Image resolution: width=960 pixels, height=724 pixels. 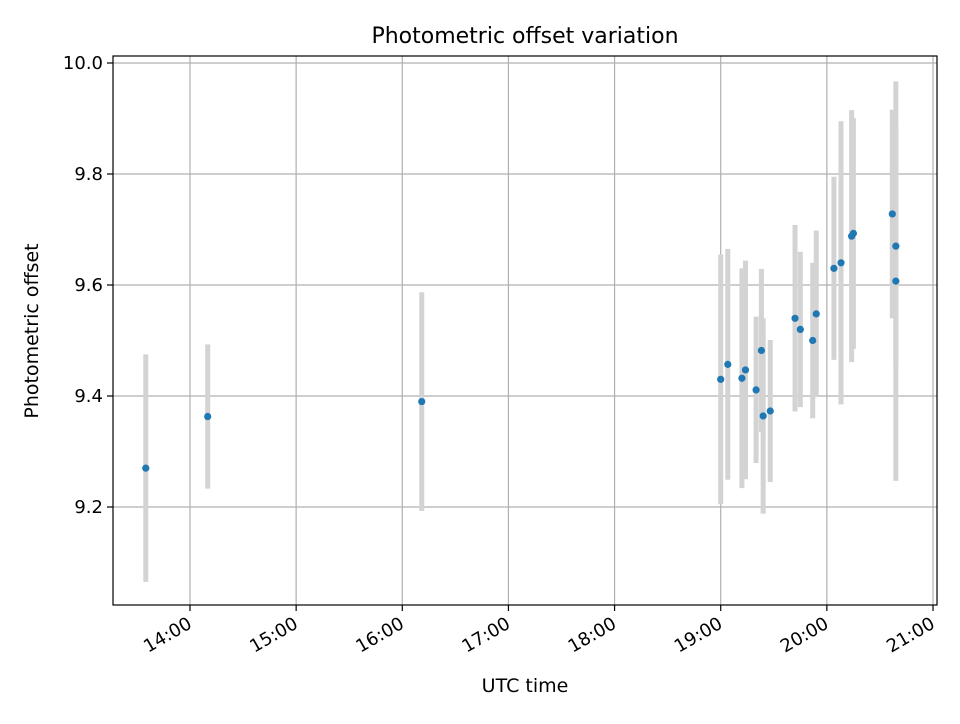 I want to click on y-tick-label: 9.6, so click(x=88, y=285).